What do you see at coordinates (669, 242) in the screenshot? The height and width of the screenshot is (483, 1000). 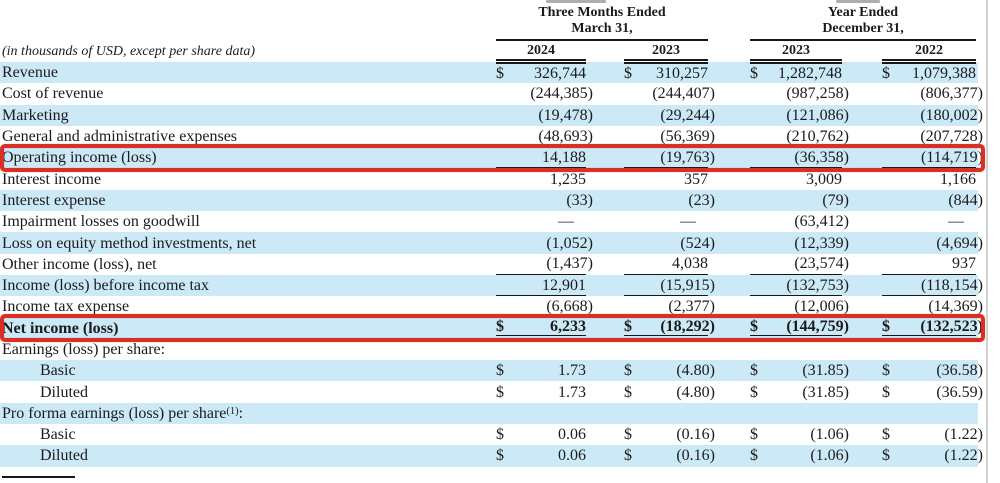 I see `amount-cell: (524)` at bounding box center [669, 242].